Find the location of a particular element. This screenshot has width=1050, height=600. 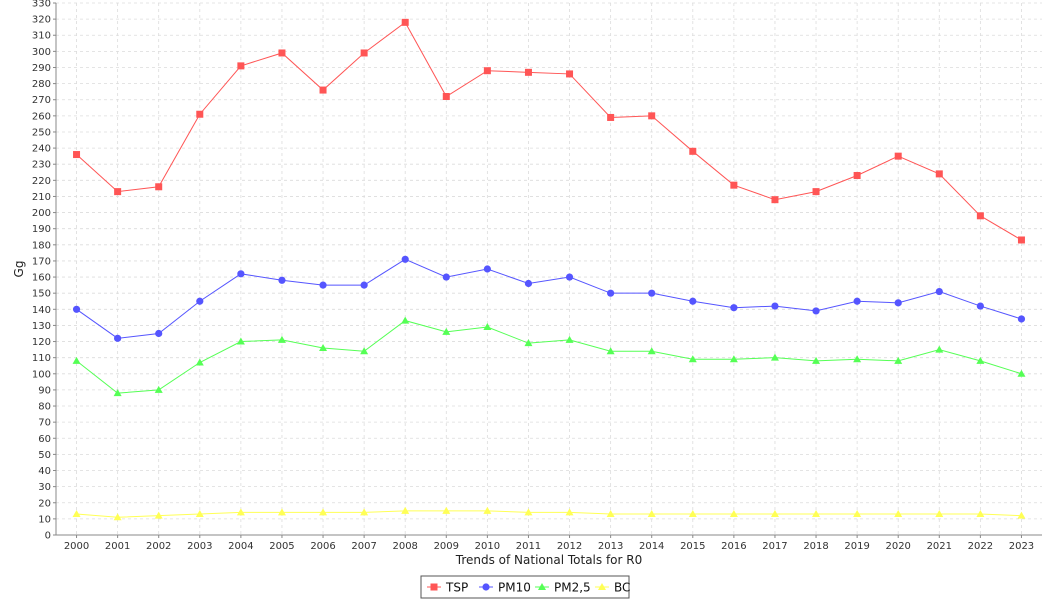

legend-marker-bc is located at coordinates (602, 586).